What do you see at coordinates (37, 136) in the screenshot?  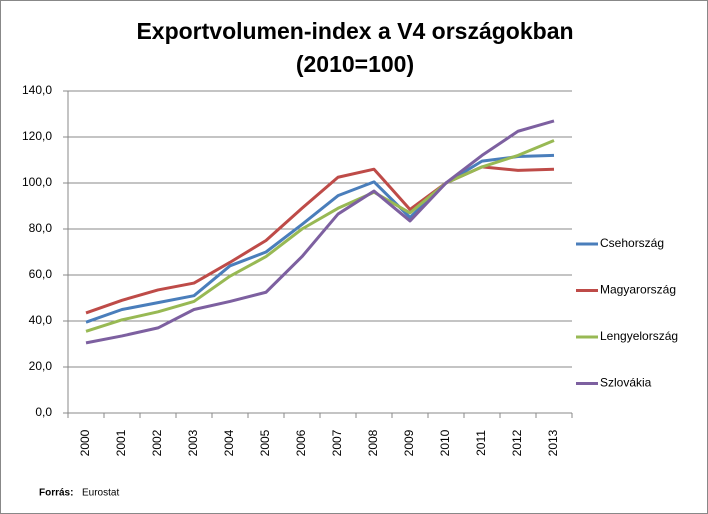 I see `y-tick-label: 120,0` at bounding box center [37, 136].